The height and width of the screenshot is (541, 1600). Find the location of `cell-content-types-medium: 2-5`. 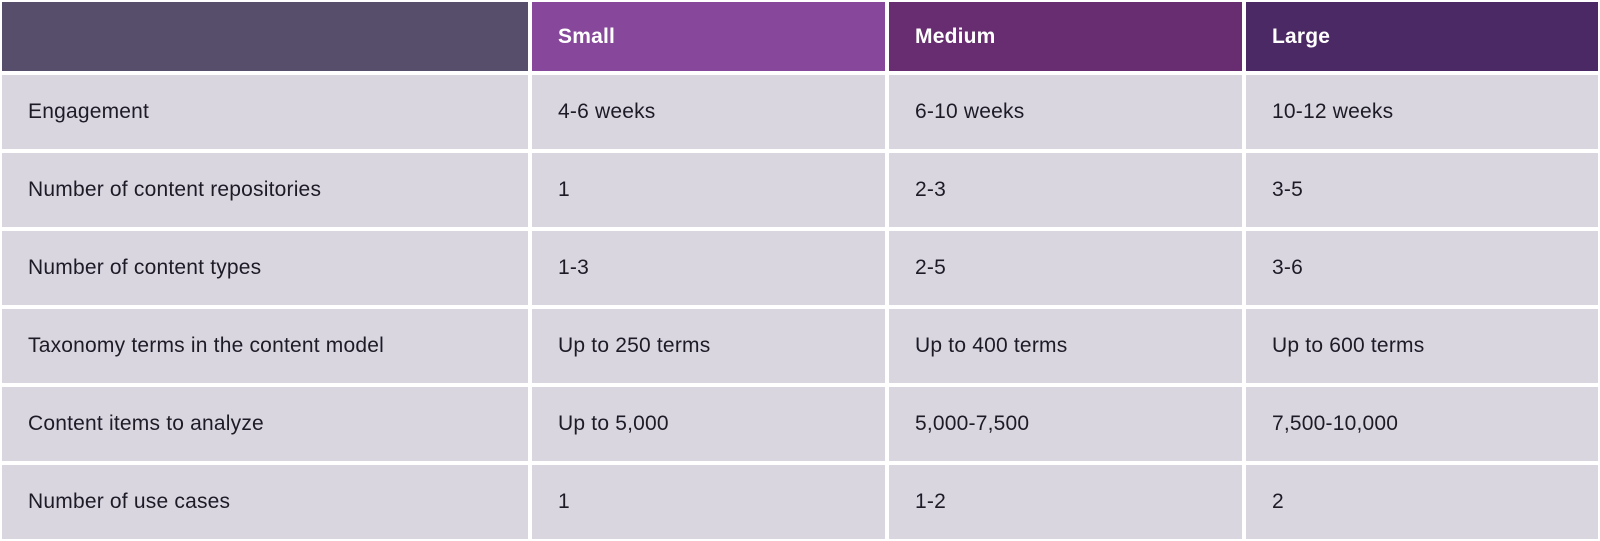

cell-content-types-medium: 2-5 is located at coordinates (1065, 268).